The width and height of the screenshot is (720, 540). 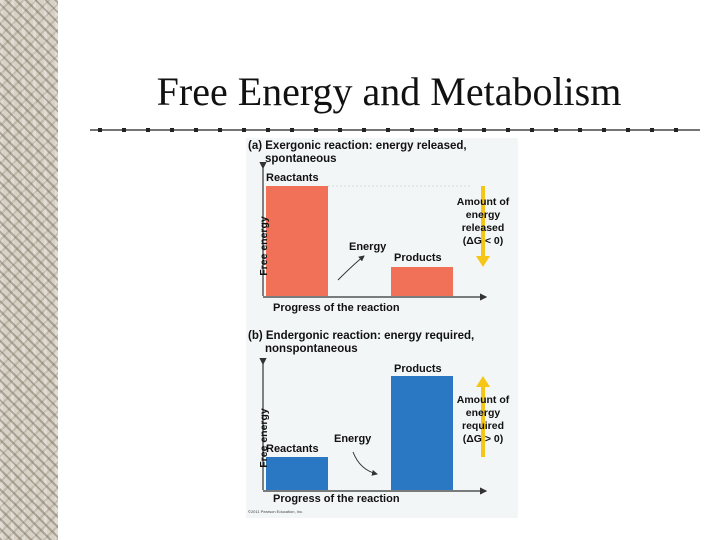 I want to click on panel-b-energy-label: Energy, so click(x=353, y=439).